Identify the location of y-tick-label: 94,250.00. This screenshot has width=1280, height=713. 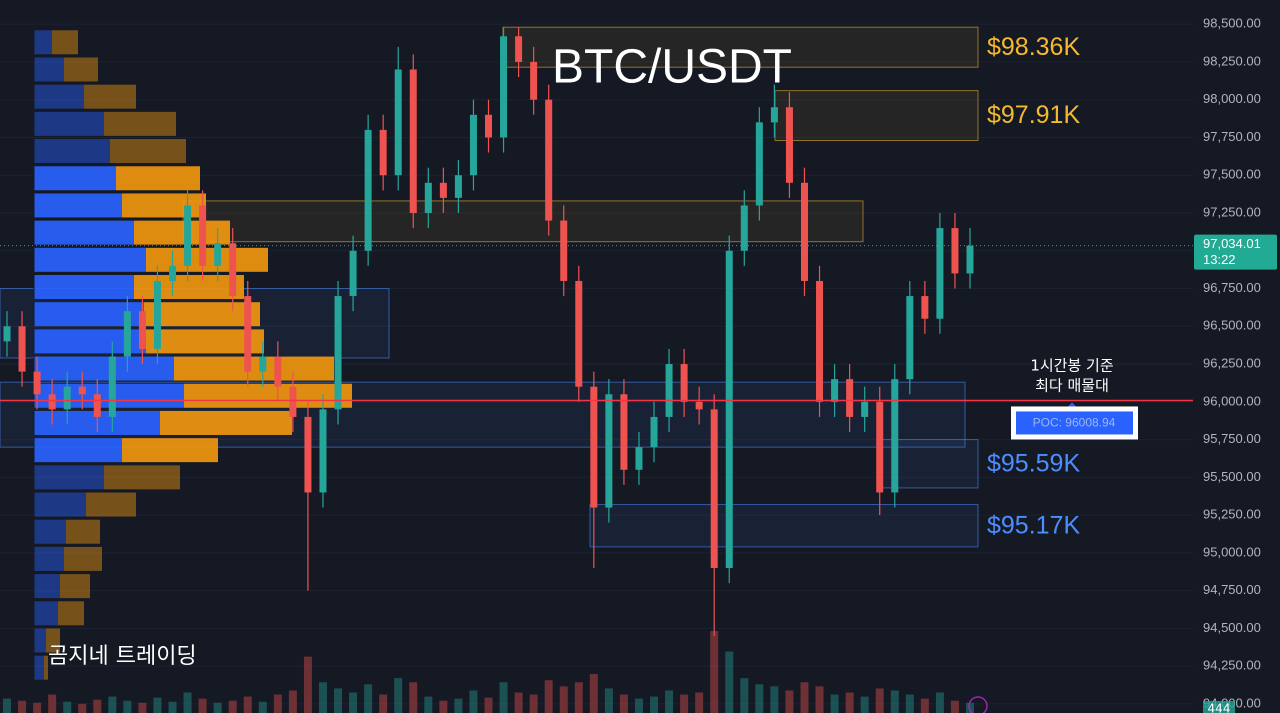
(1232, 665).